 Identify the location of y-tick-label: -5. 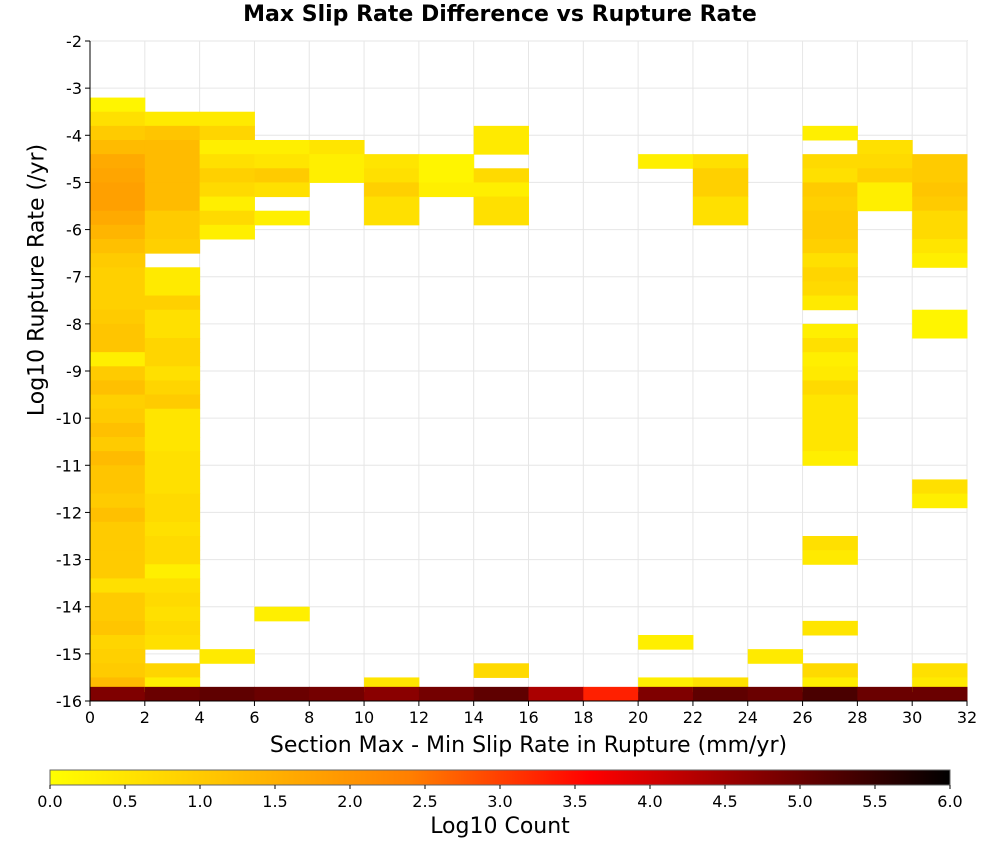
(74, 182).